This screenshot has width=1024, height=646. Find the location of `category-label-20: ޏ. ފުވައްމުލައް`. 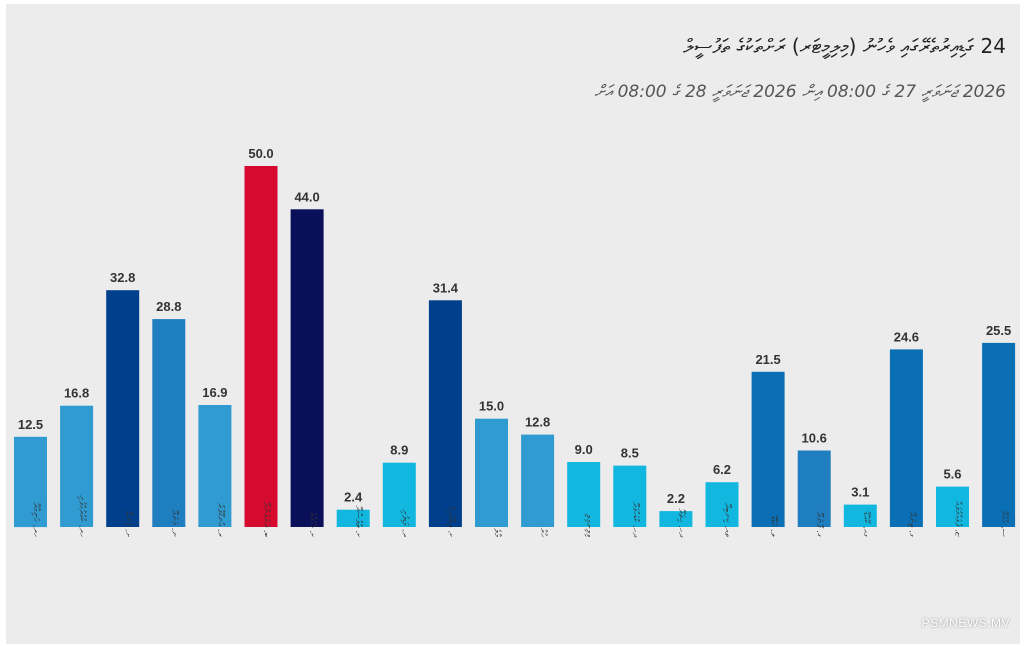

category-label-20: ޏ. ފުވައްމުލައް is located at coordinates (958, 519).